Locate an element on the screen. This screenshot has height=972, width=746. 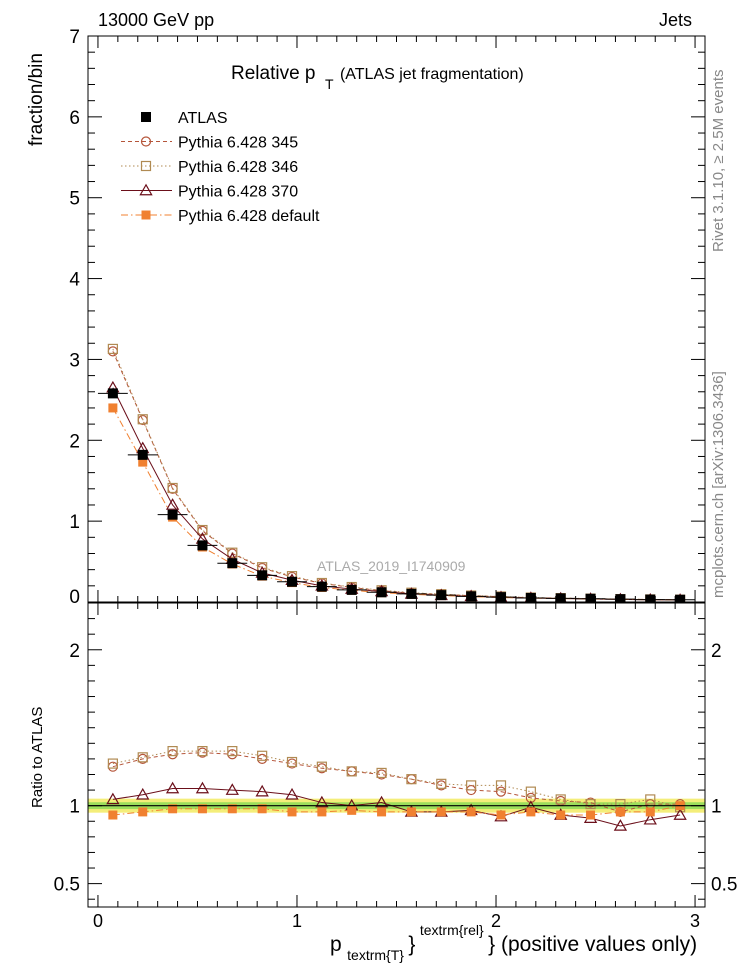
xlabel-p: p is located at coordinates (336, 944).